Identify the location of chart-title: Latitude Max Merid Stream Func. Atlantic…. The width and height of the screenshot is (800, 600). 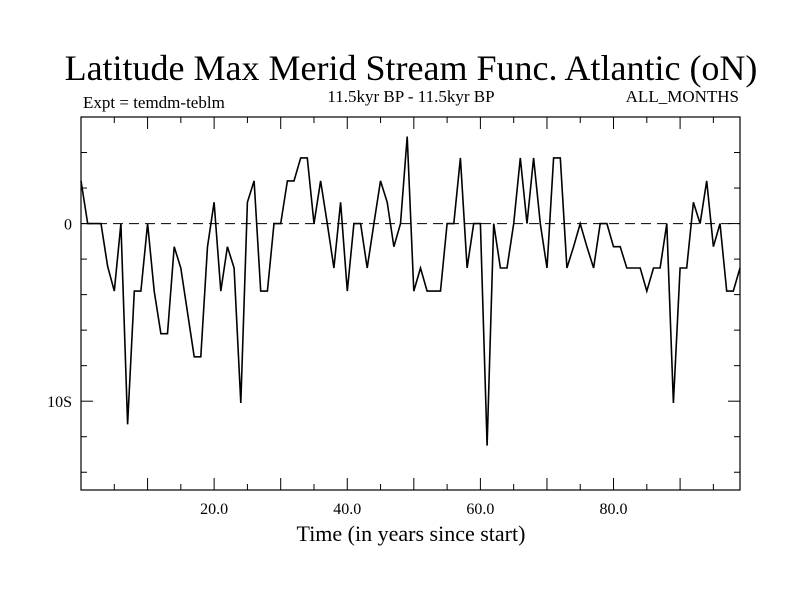
(411, 68).